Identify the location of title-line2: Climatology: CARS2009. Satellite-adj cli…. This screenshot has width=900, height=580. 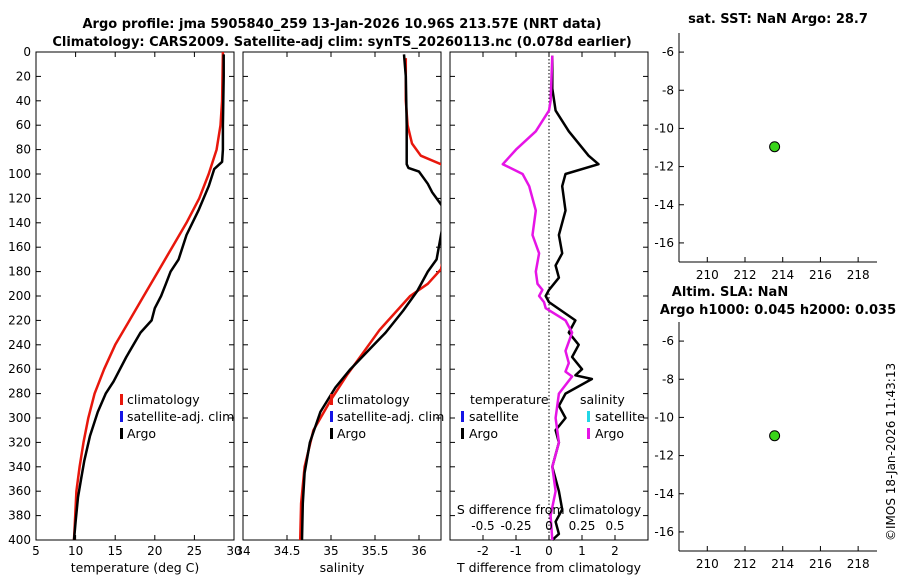
(341, 42).